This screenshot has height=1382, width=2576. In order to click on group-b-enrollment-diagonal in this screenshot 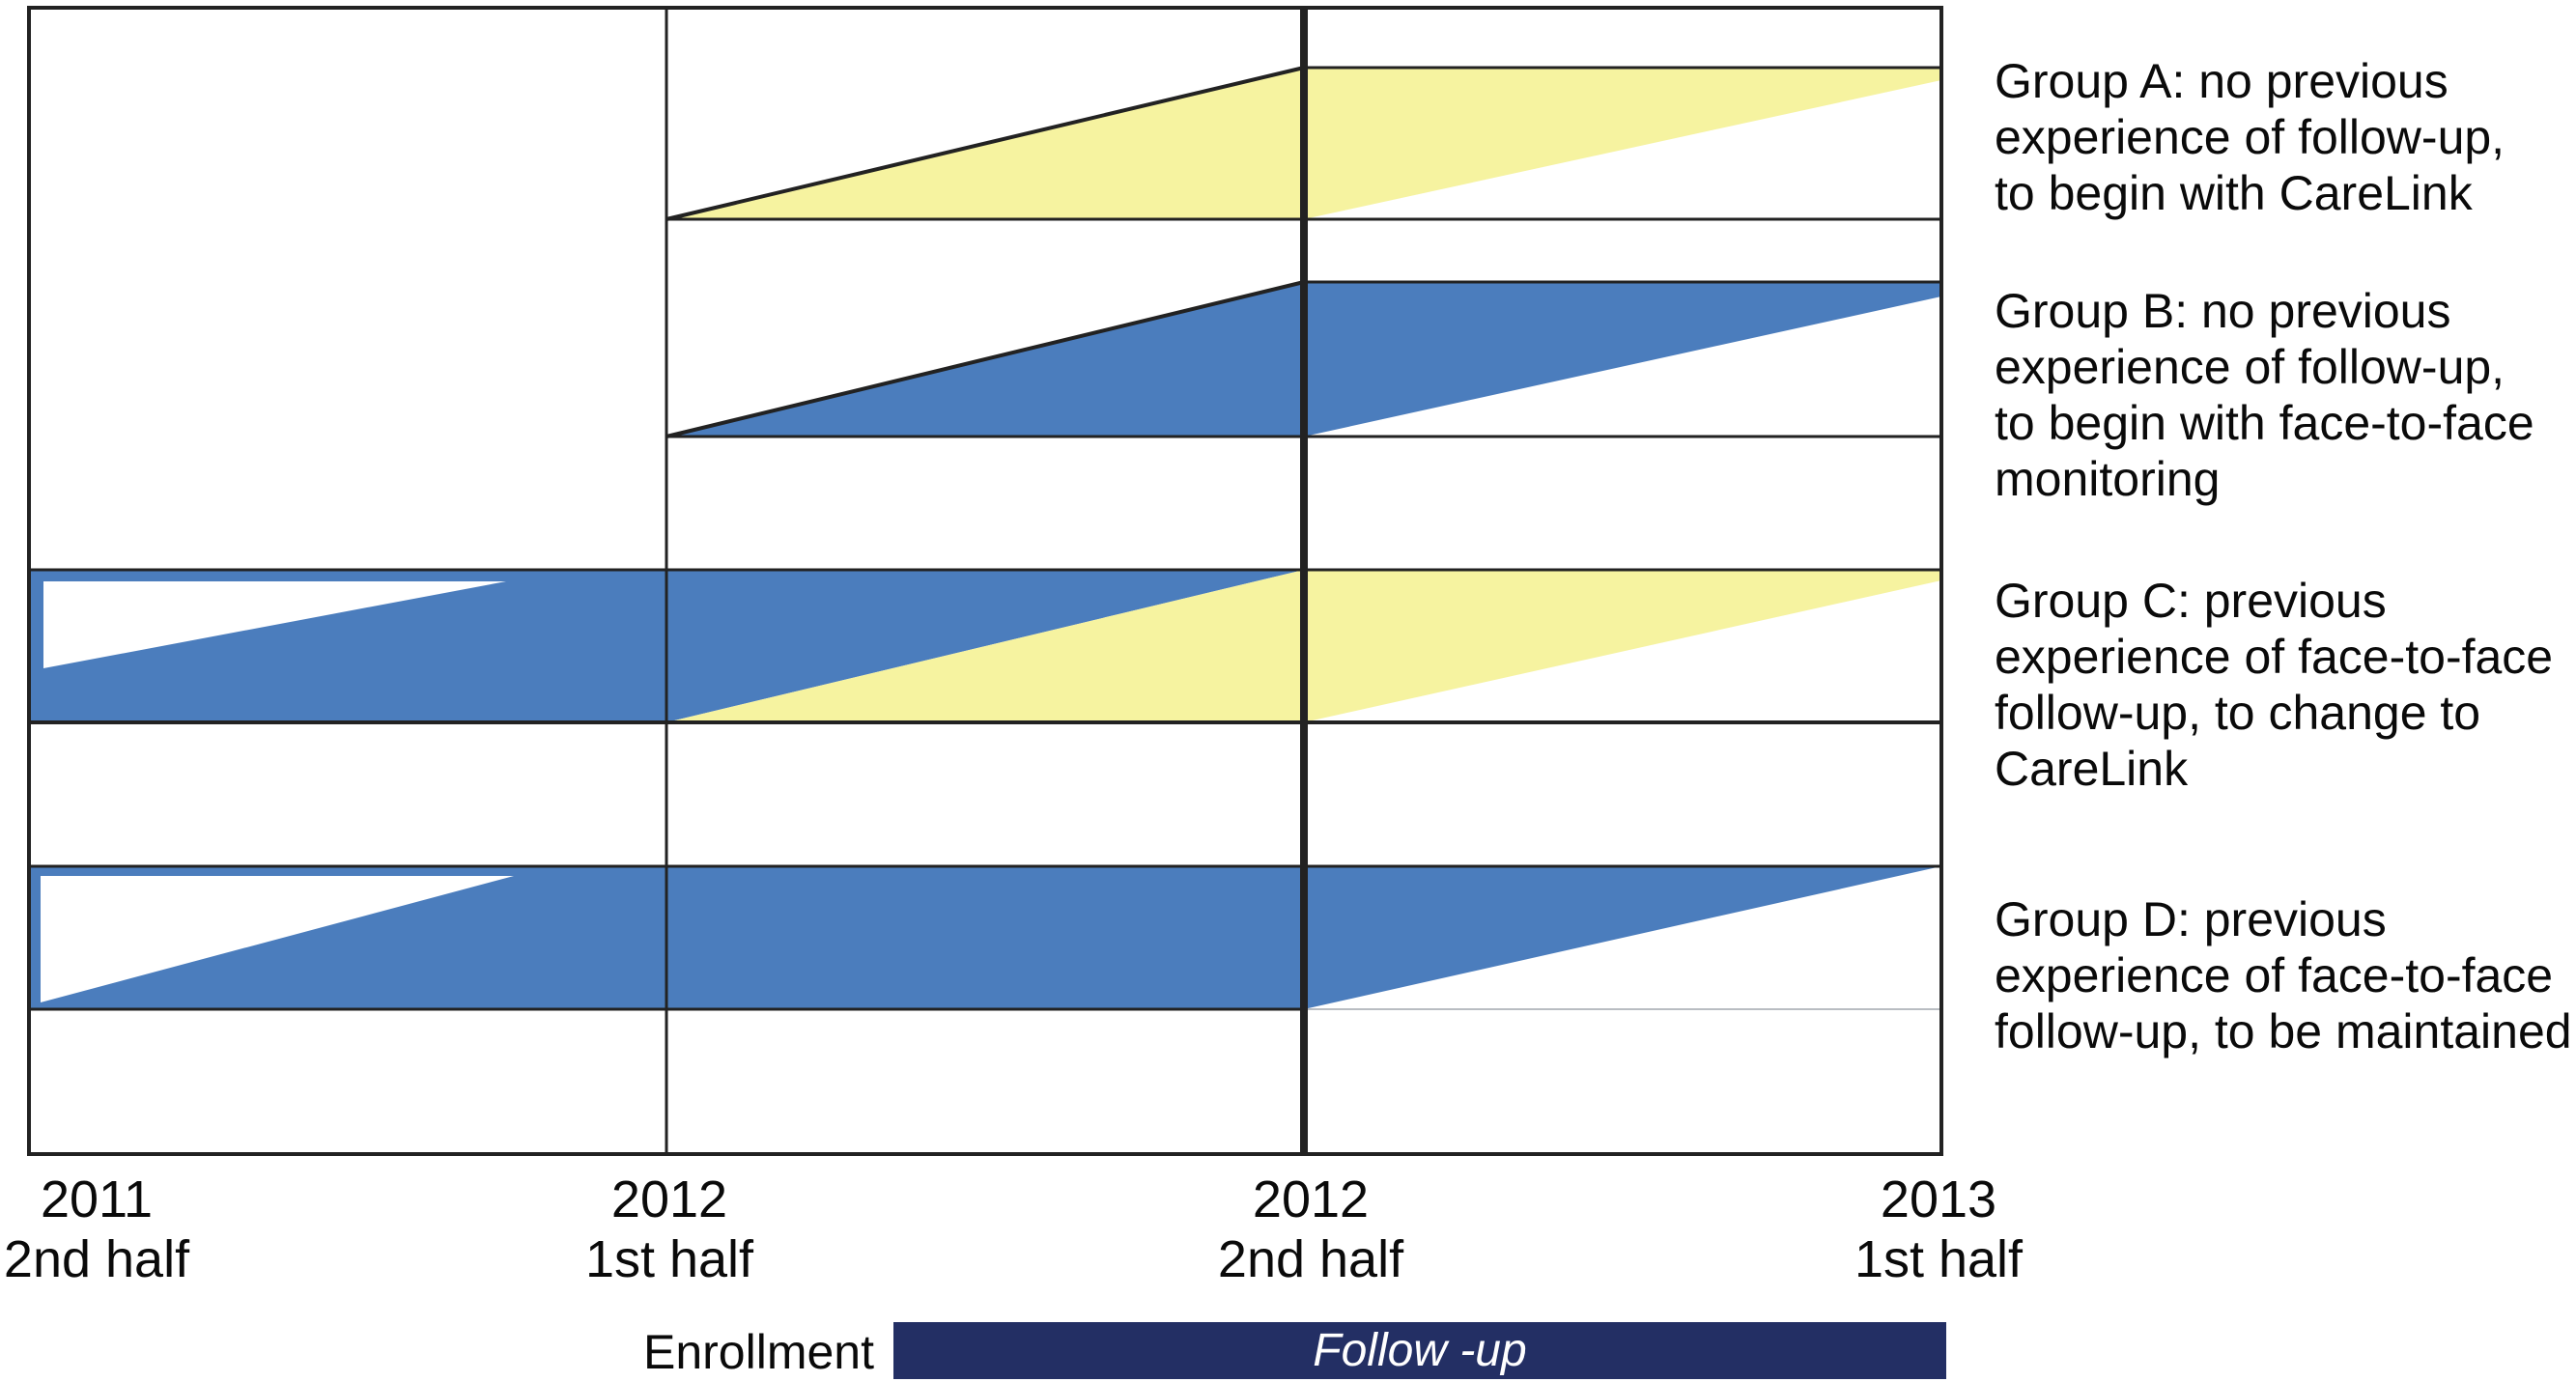, I will do `click(985, 359)`.